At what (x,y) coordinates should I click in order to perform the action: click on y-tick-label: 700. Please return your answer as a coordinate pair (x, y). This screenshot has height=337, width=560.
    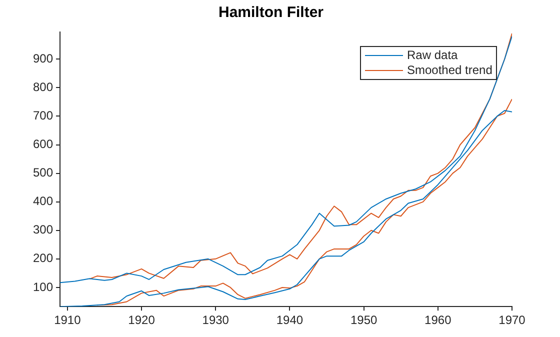
    Looking at the image, I should click on (43, 115).